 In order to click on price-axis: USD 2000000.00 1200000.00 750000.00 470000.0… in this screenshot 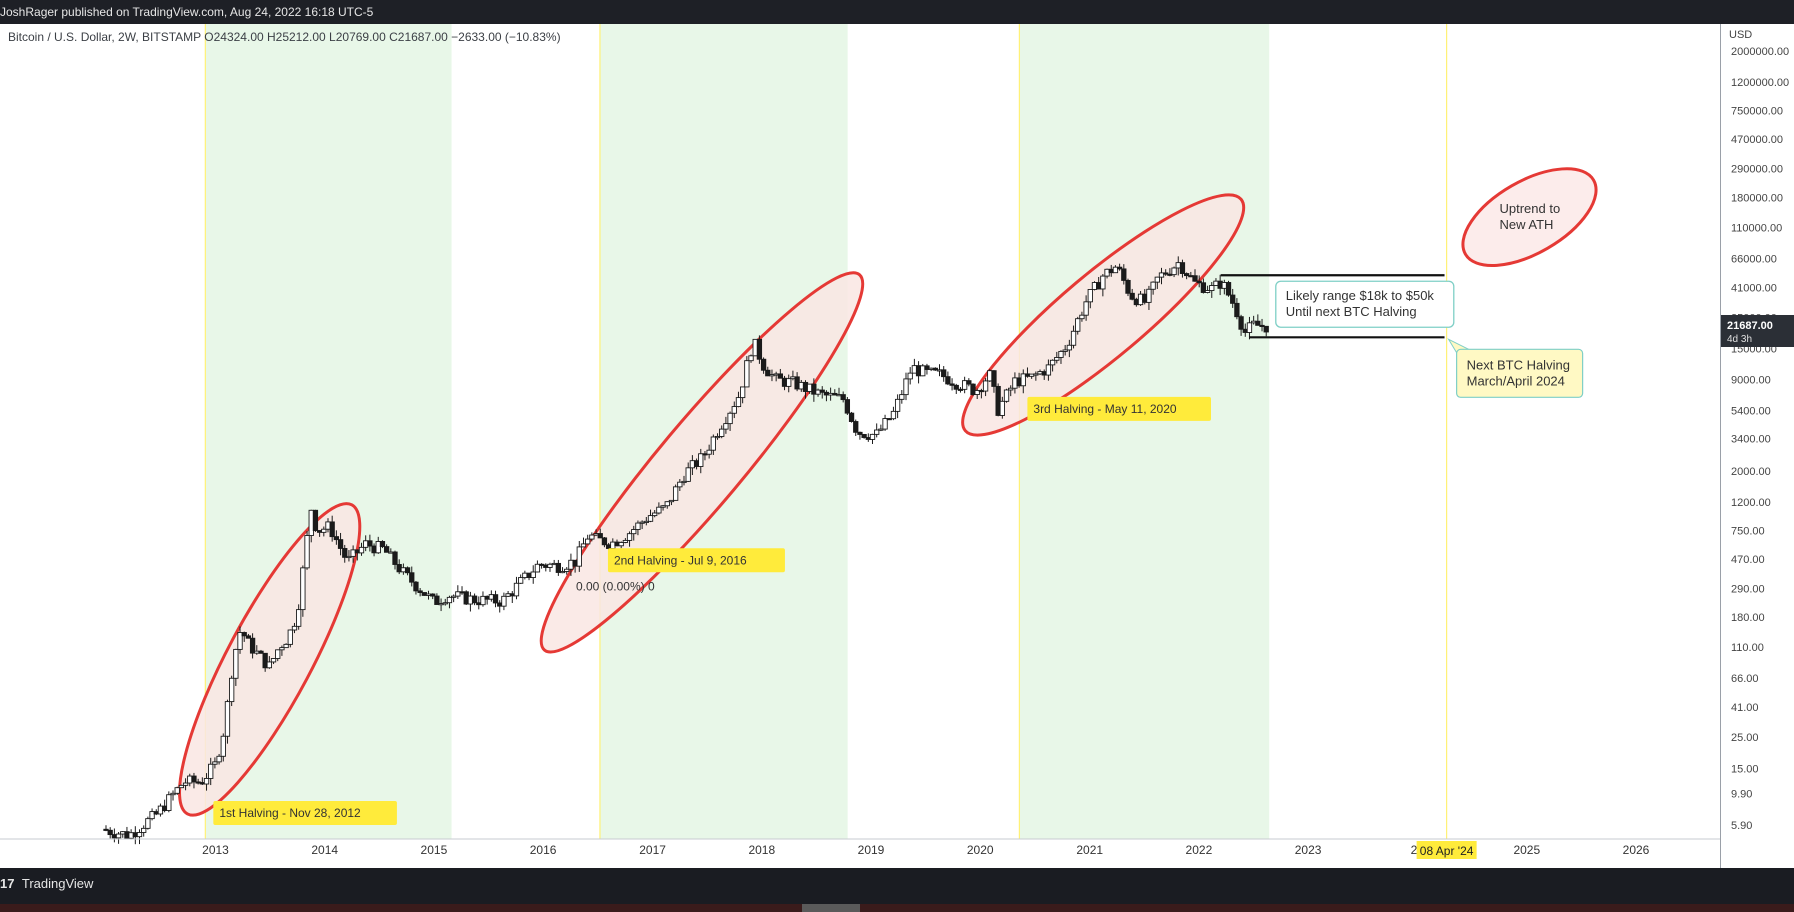, I will do `click(1757, 446)`.